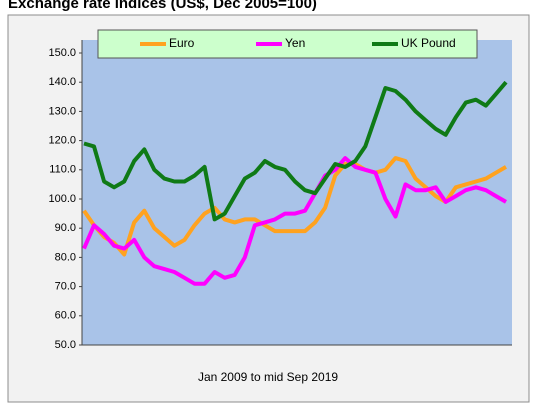  I want to click on legend-label: Euro, so click(182, 43).